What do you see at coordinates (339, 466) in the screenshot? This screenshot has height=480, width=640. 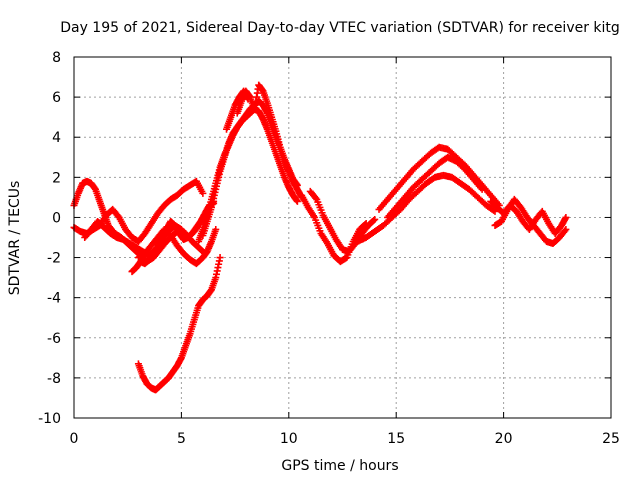 I see `x-axis-label: GPS time / hours` at bounding box center [339, 466].